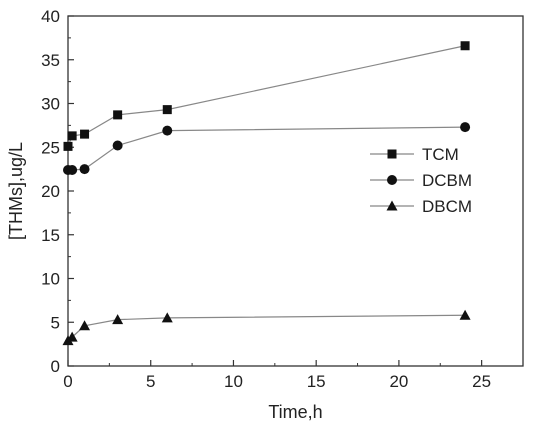 The width and height of the screenshot is (550, 436). Describe the element at coordinates (50, 147) in the screenshot. I see `y-tick-label: 25` at that location.